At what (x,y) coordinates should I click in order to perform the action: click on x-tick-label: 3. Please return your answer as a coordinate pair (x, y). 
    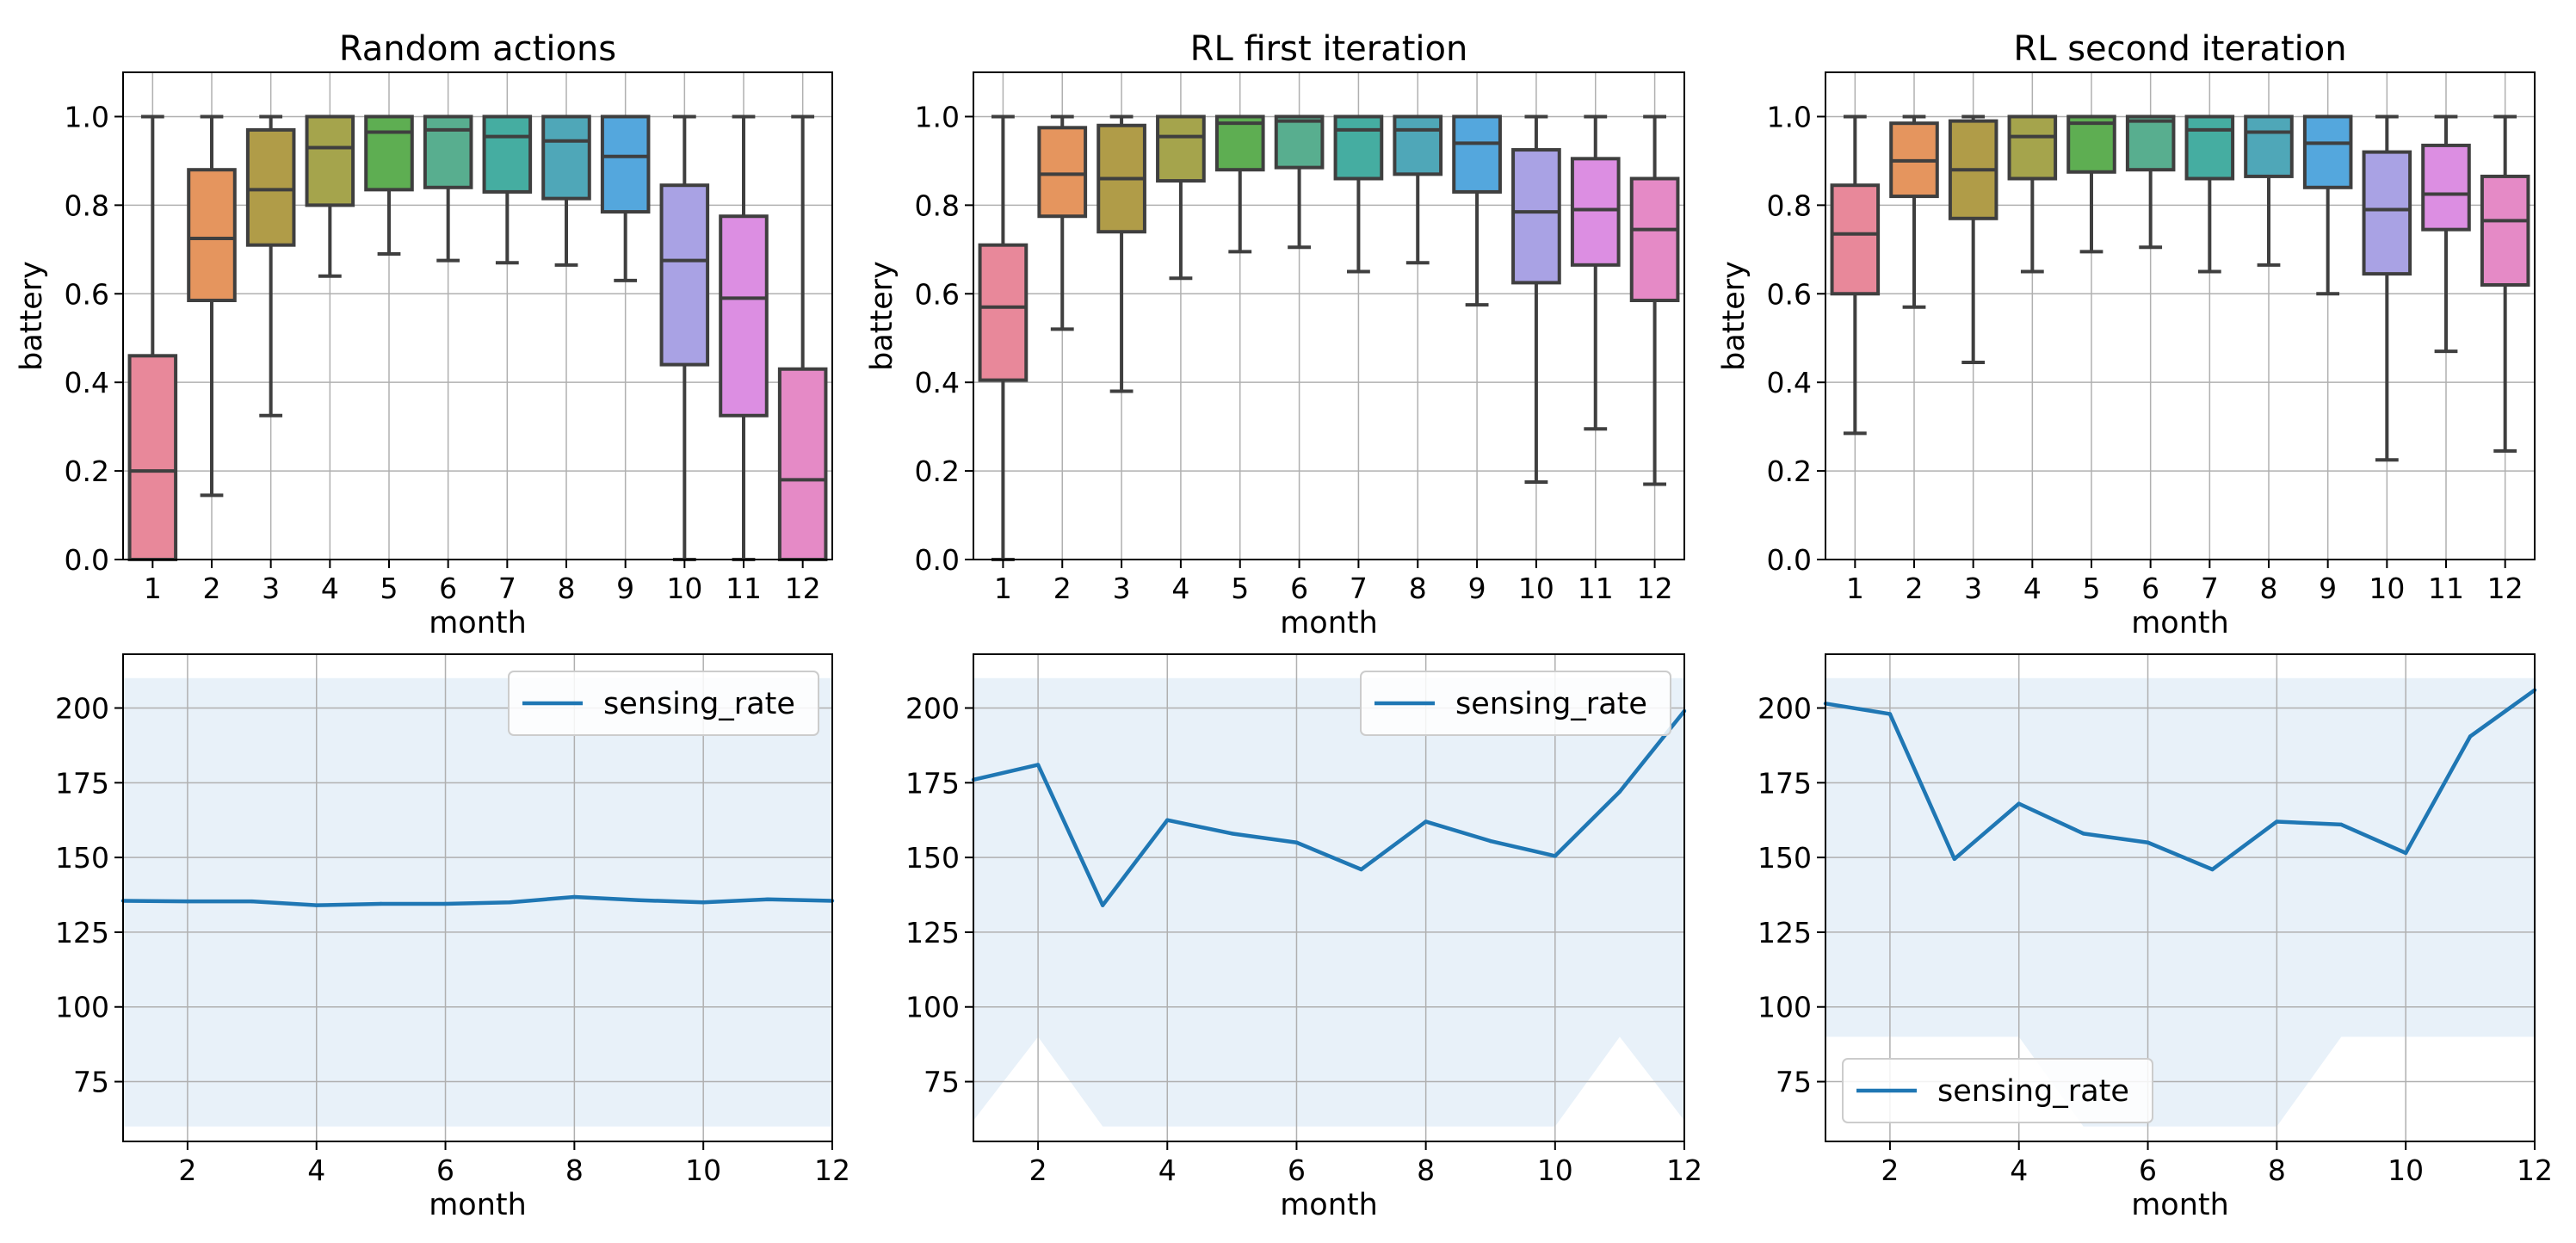
    Looking at the image, I should click on (1122, 589).